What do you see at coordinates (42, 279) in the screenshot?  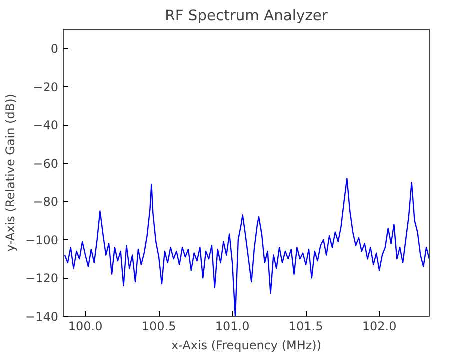 I see `y-tick-label: −120` at bounding box center [42, 279].